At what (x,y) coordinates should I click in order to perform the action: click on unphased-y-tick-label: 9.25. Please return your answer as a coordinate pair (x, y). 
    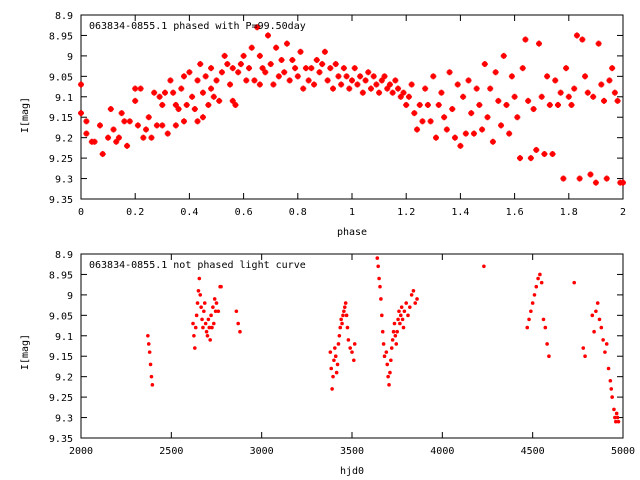
    Looking at the image, I should click on (61, 398).